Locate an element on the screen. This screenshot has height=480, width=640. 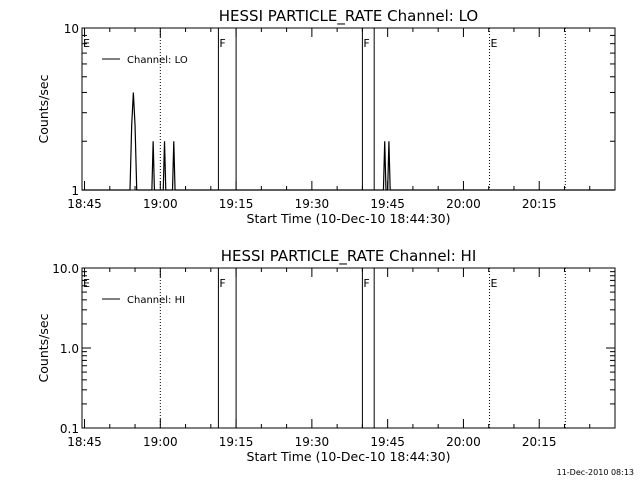
chart-title: HESSI PARTICLE_RATE Channel: HI is located at coordinates (349, 256).